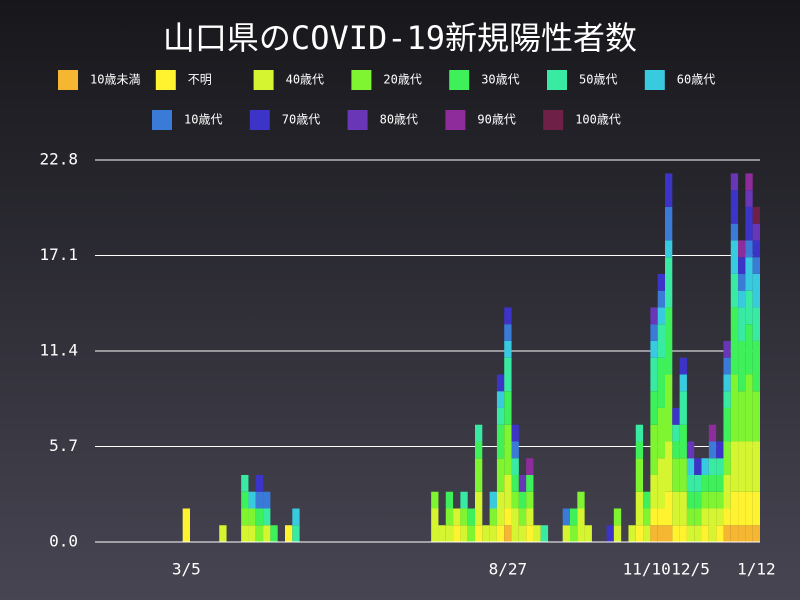 This screenshot has height=600, width=800. What do you see at coordinates (690, 569) in the screenshot?
I see `x-tick-label: 12/5` at bounding box center [690, 569].